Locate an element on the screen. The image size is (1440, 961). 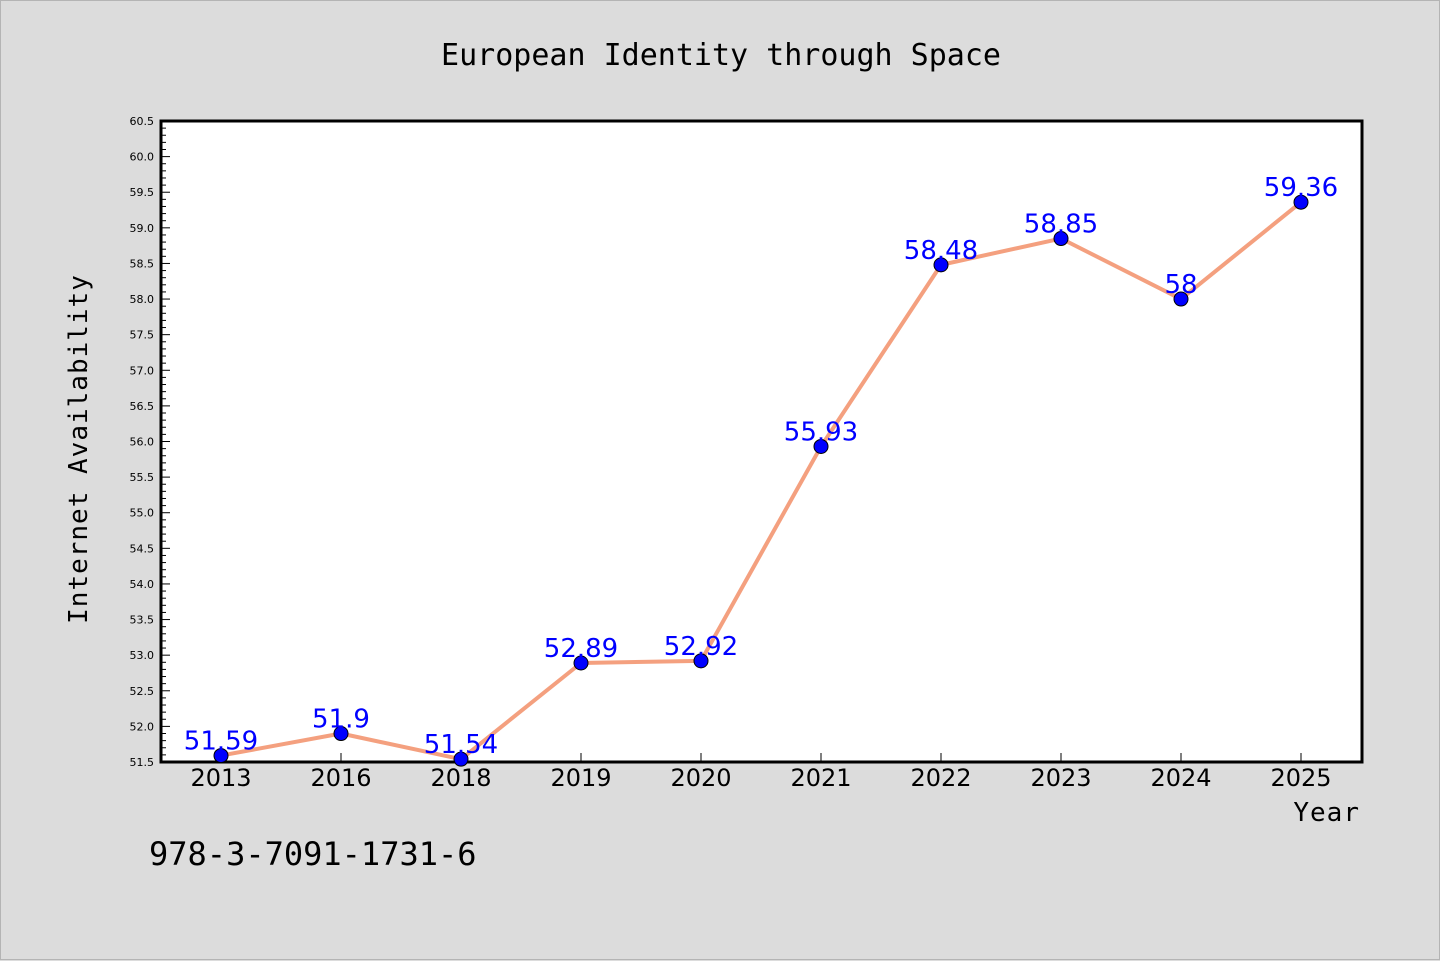
y-tick-label: 55.0 is located at coordinates (142, 513).